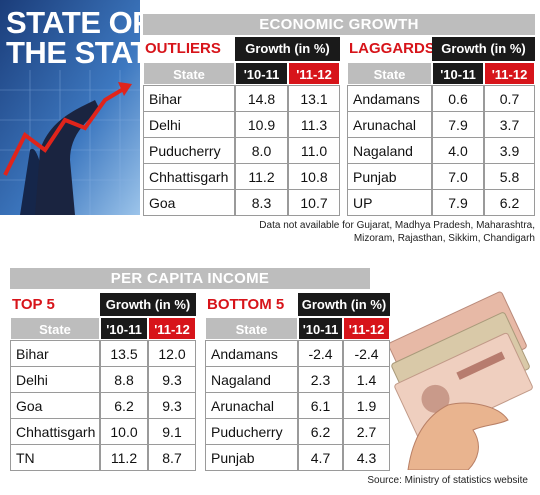  What do you see at coordinates (70, 107) in the screenshot?
I see `illustration` at bounding box center [70, 107].